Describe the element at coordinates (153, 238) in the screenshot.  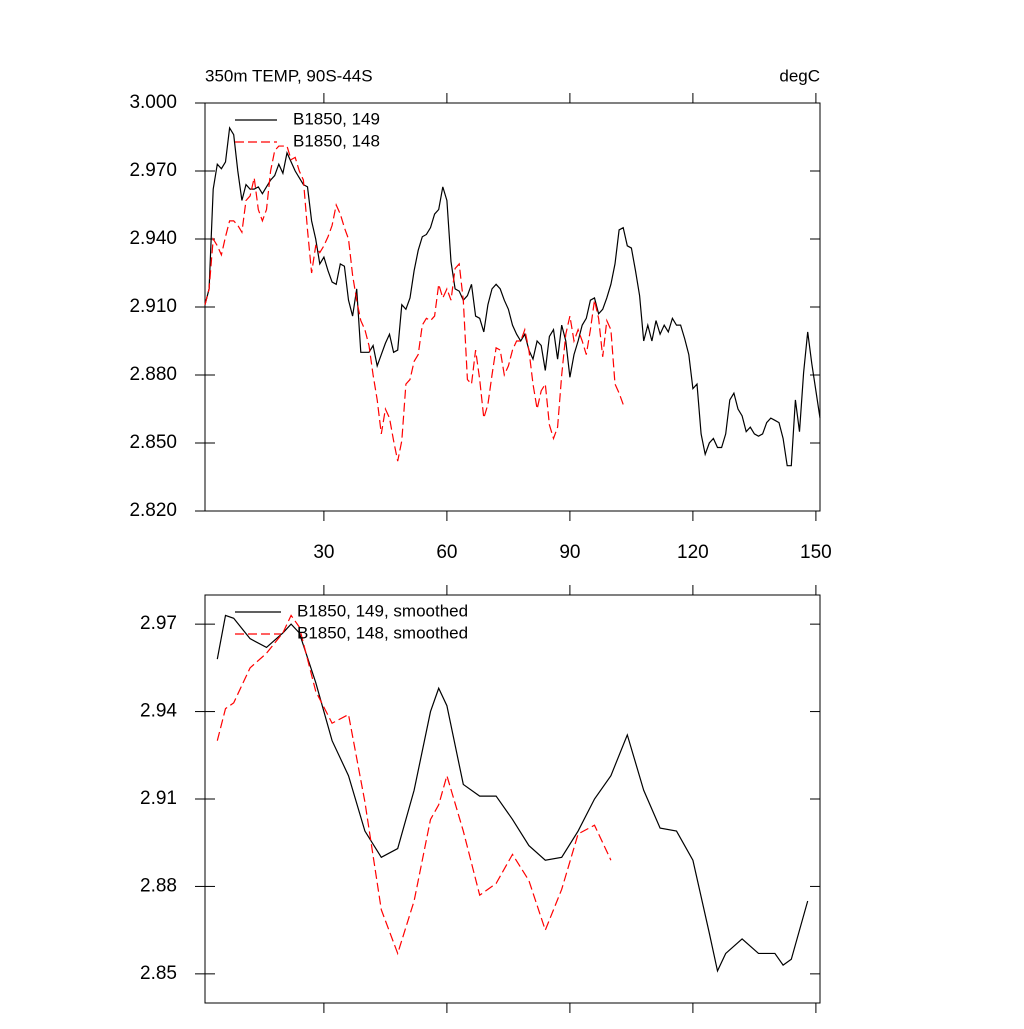
I see `y-tick-label: 2.940` at that location.